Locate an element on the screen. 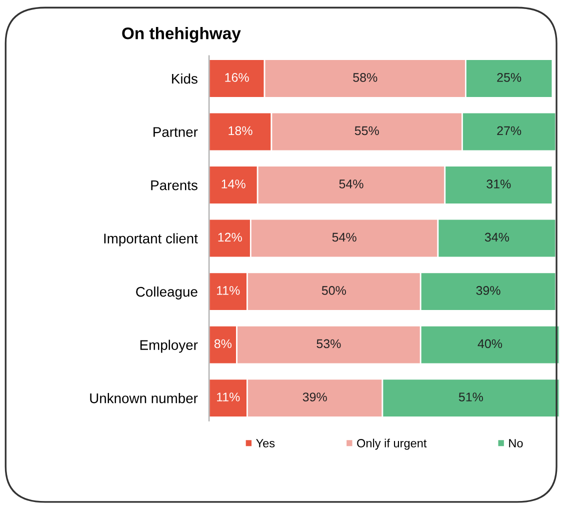  y-tick-label: Parents is located at coordinates (174, 185).